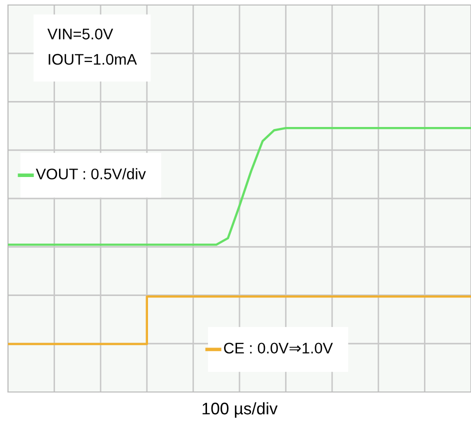  Describe the element at coordinates (240, 410) in the screenshot. I see `x-axis-title: 100 µs/div` at that location.